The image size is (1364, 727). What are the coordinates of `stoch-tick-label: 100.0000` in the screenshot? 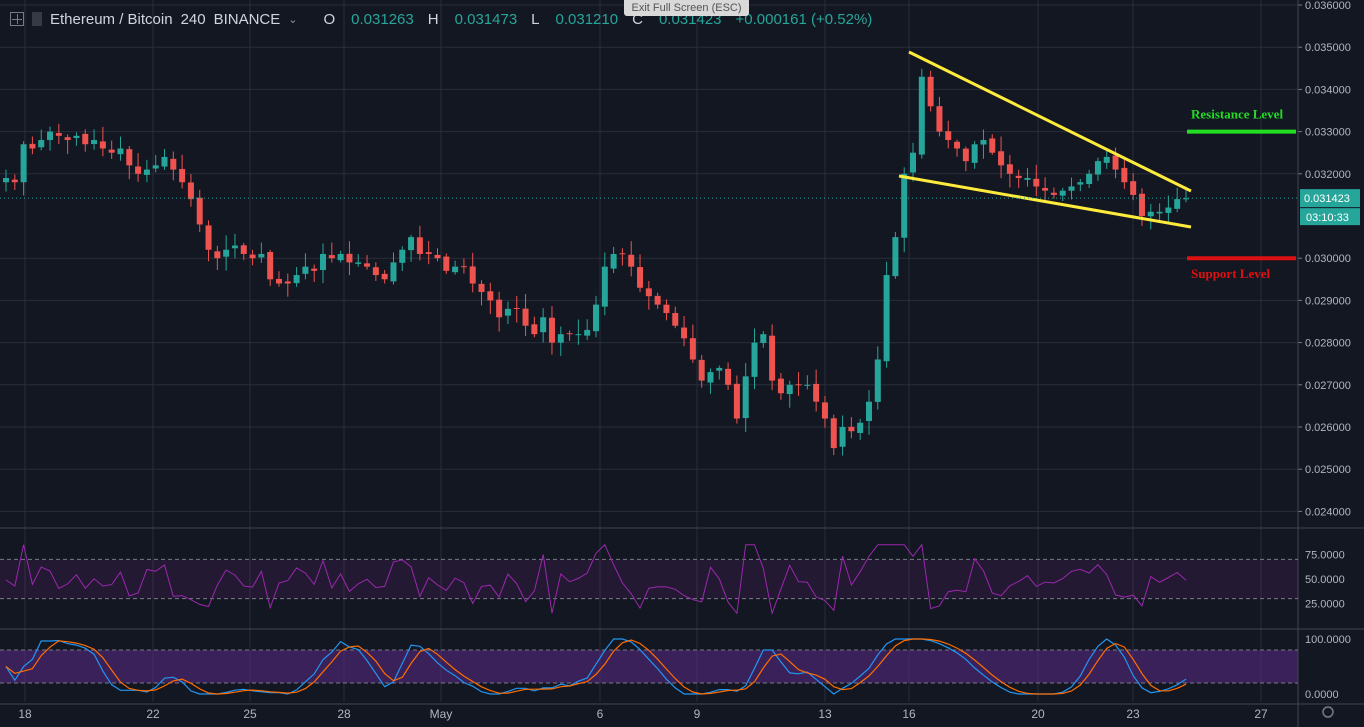 It's located at (1328, 640).